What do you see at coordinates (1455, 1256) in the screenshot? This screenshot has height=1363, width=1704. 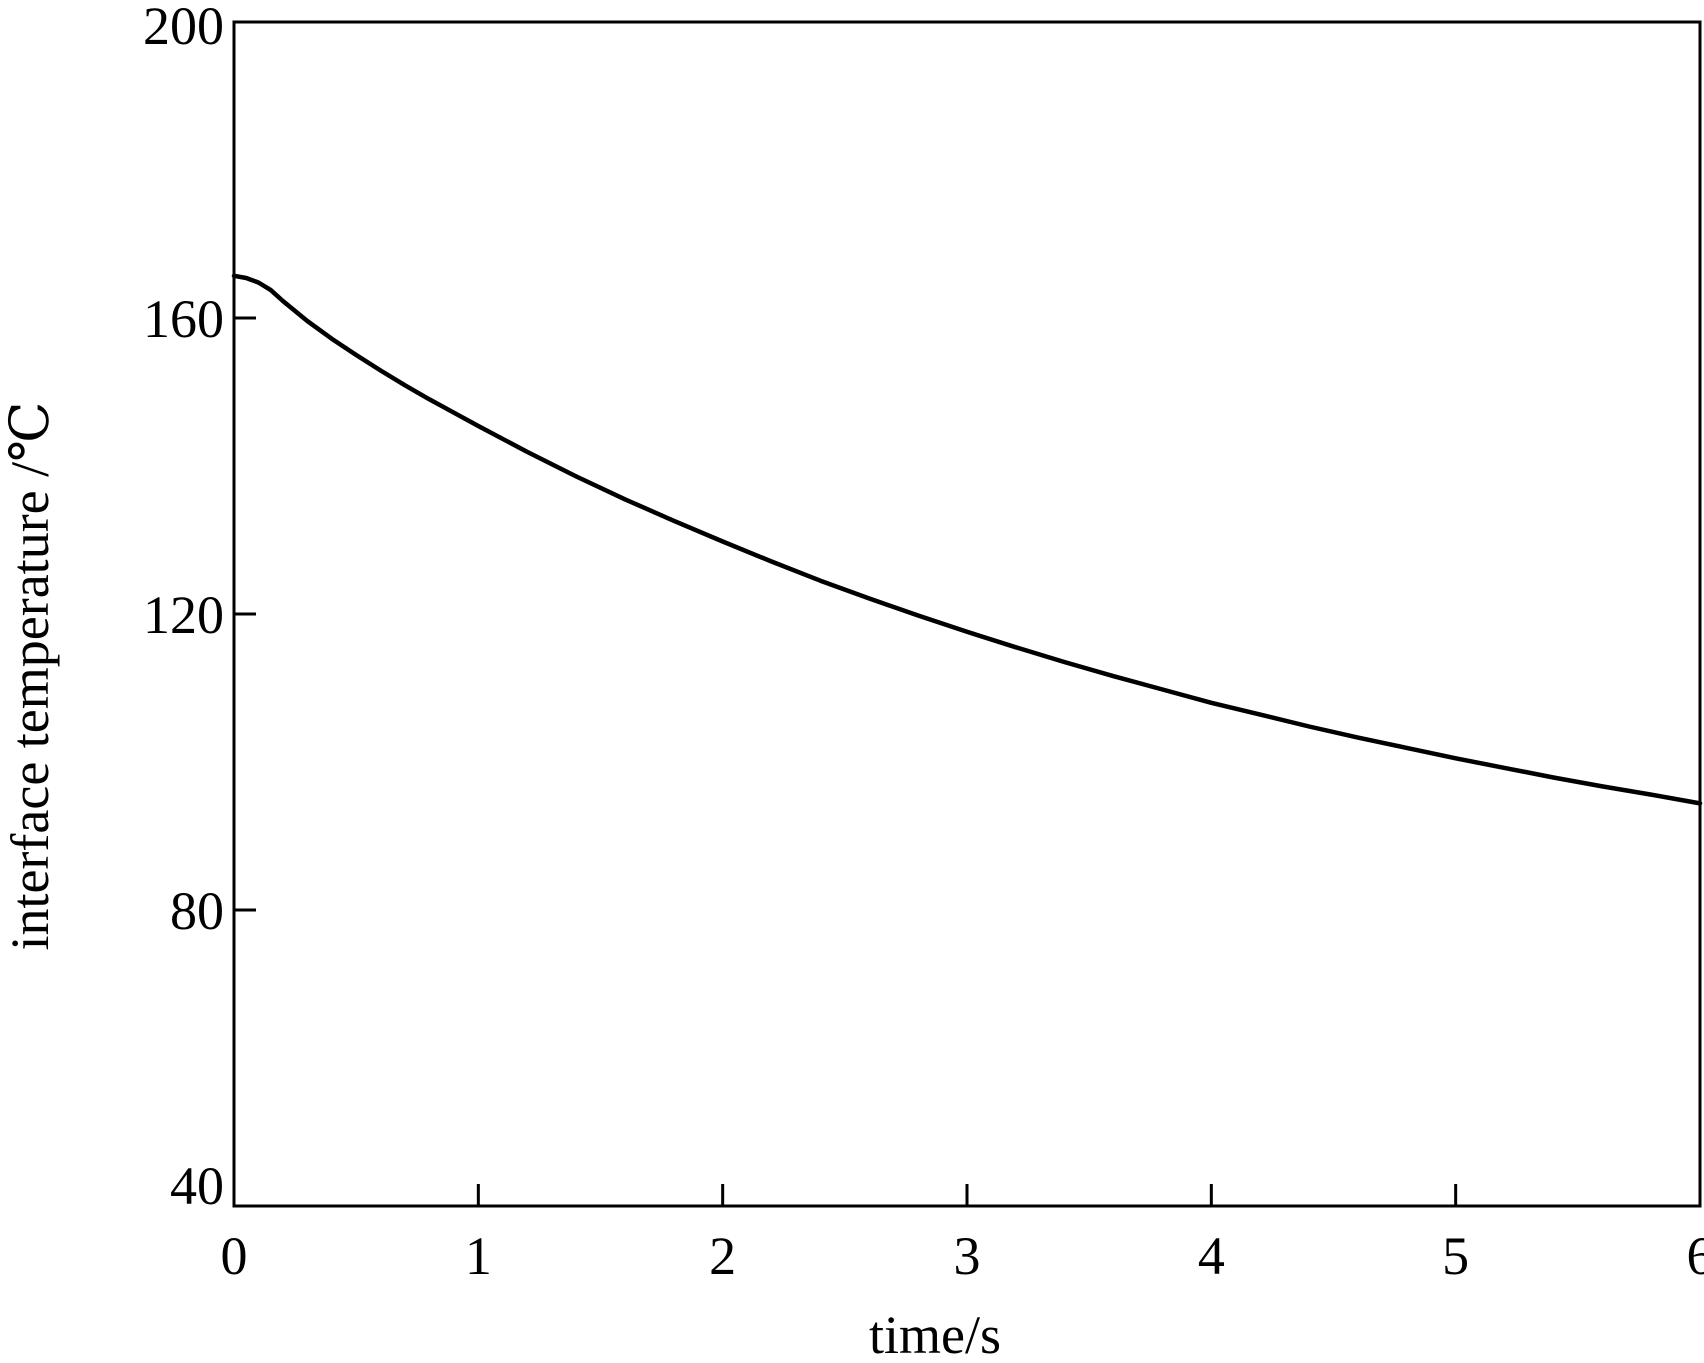 I see `x-tick-label: 5` at bounding box center [1455, 1256].